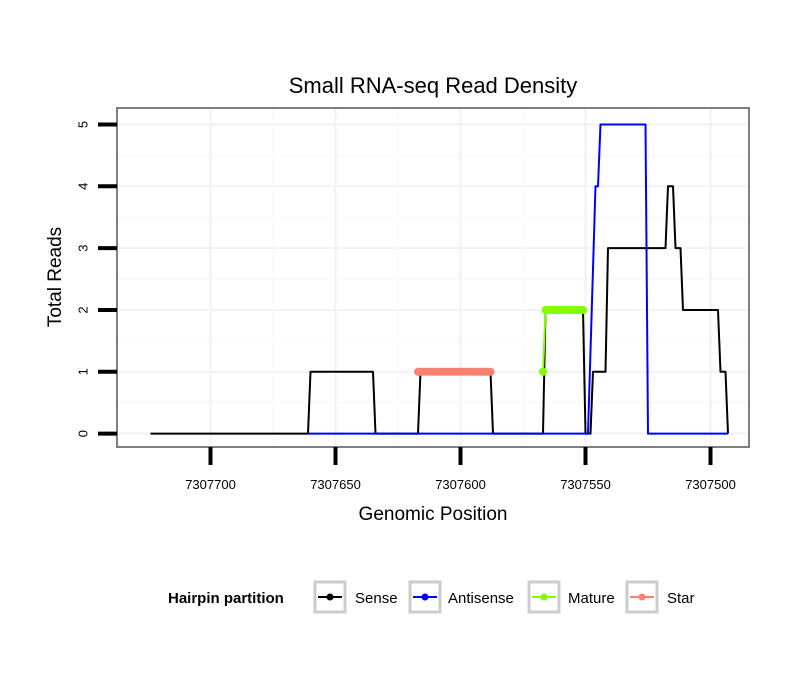 Image resolution: width=810 pixels, height=690 pixels. I want to click on chart-title: Small RNA-seq Read Density, so click(433, 85).